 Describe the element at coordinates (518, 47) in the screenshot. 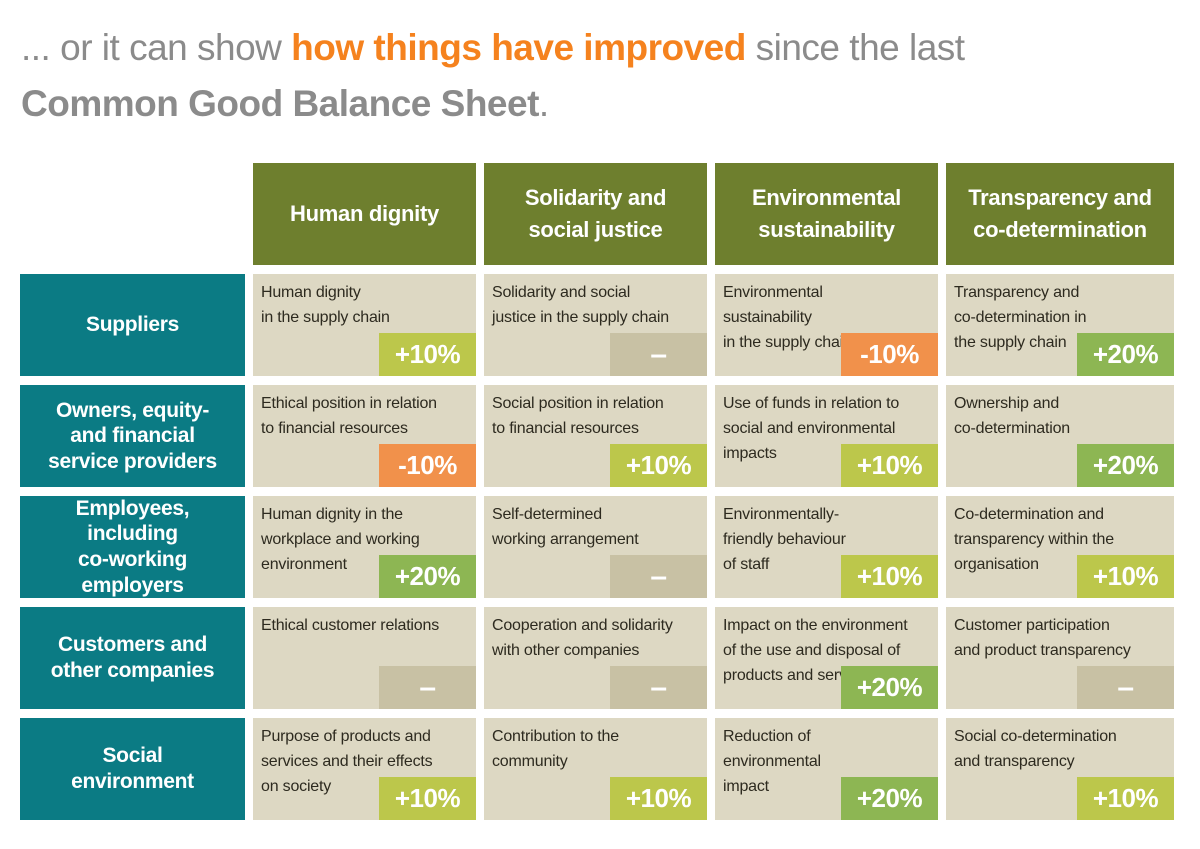

I see `title-highlight: how things have improved` at that location.